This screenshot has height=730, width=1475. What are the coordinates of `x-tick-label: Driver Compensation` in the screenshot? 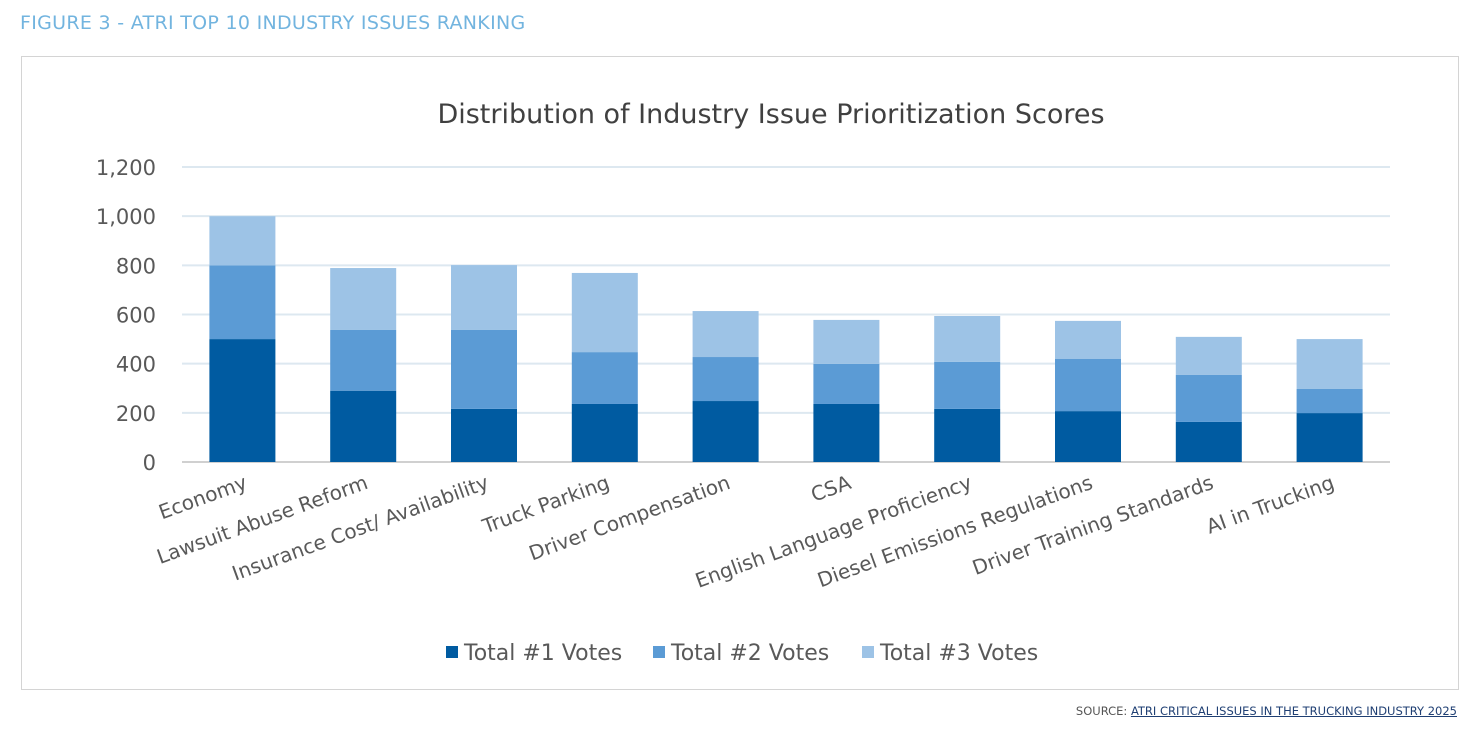 It's located at (630, 517).